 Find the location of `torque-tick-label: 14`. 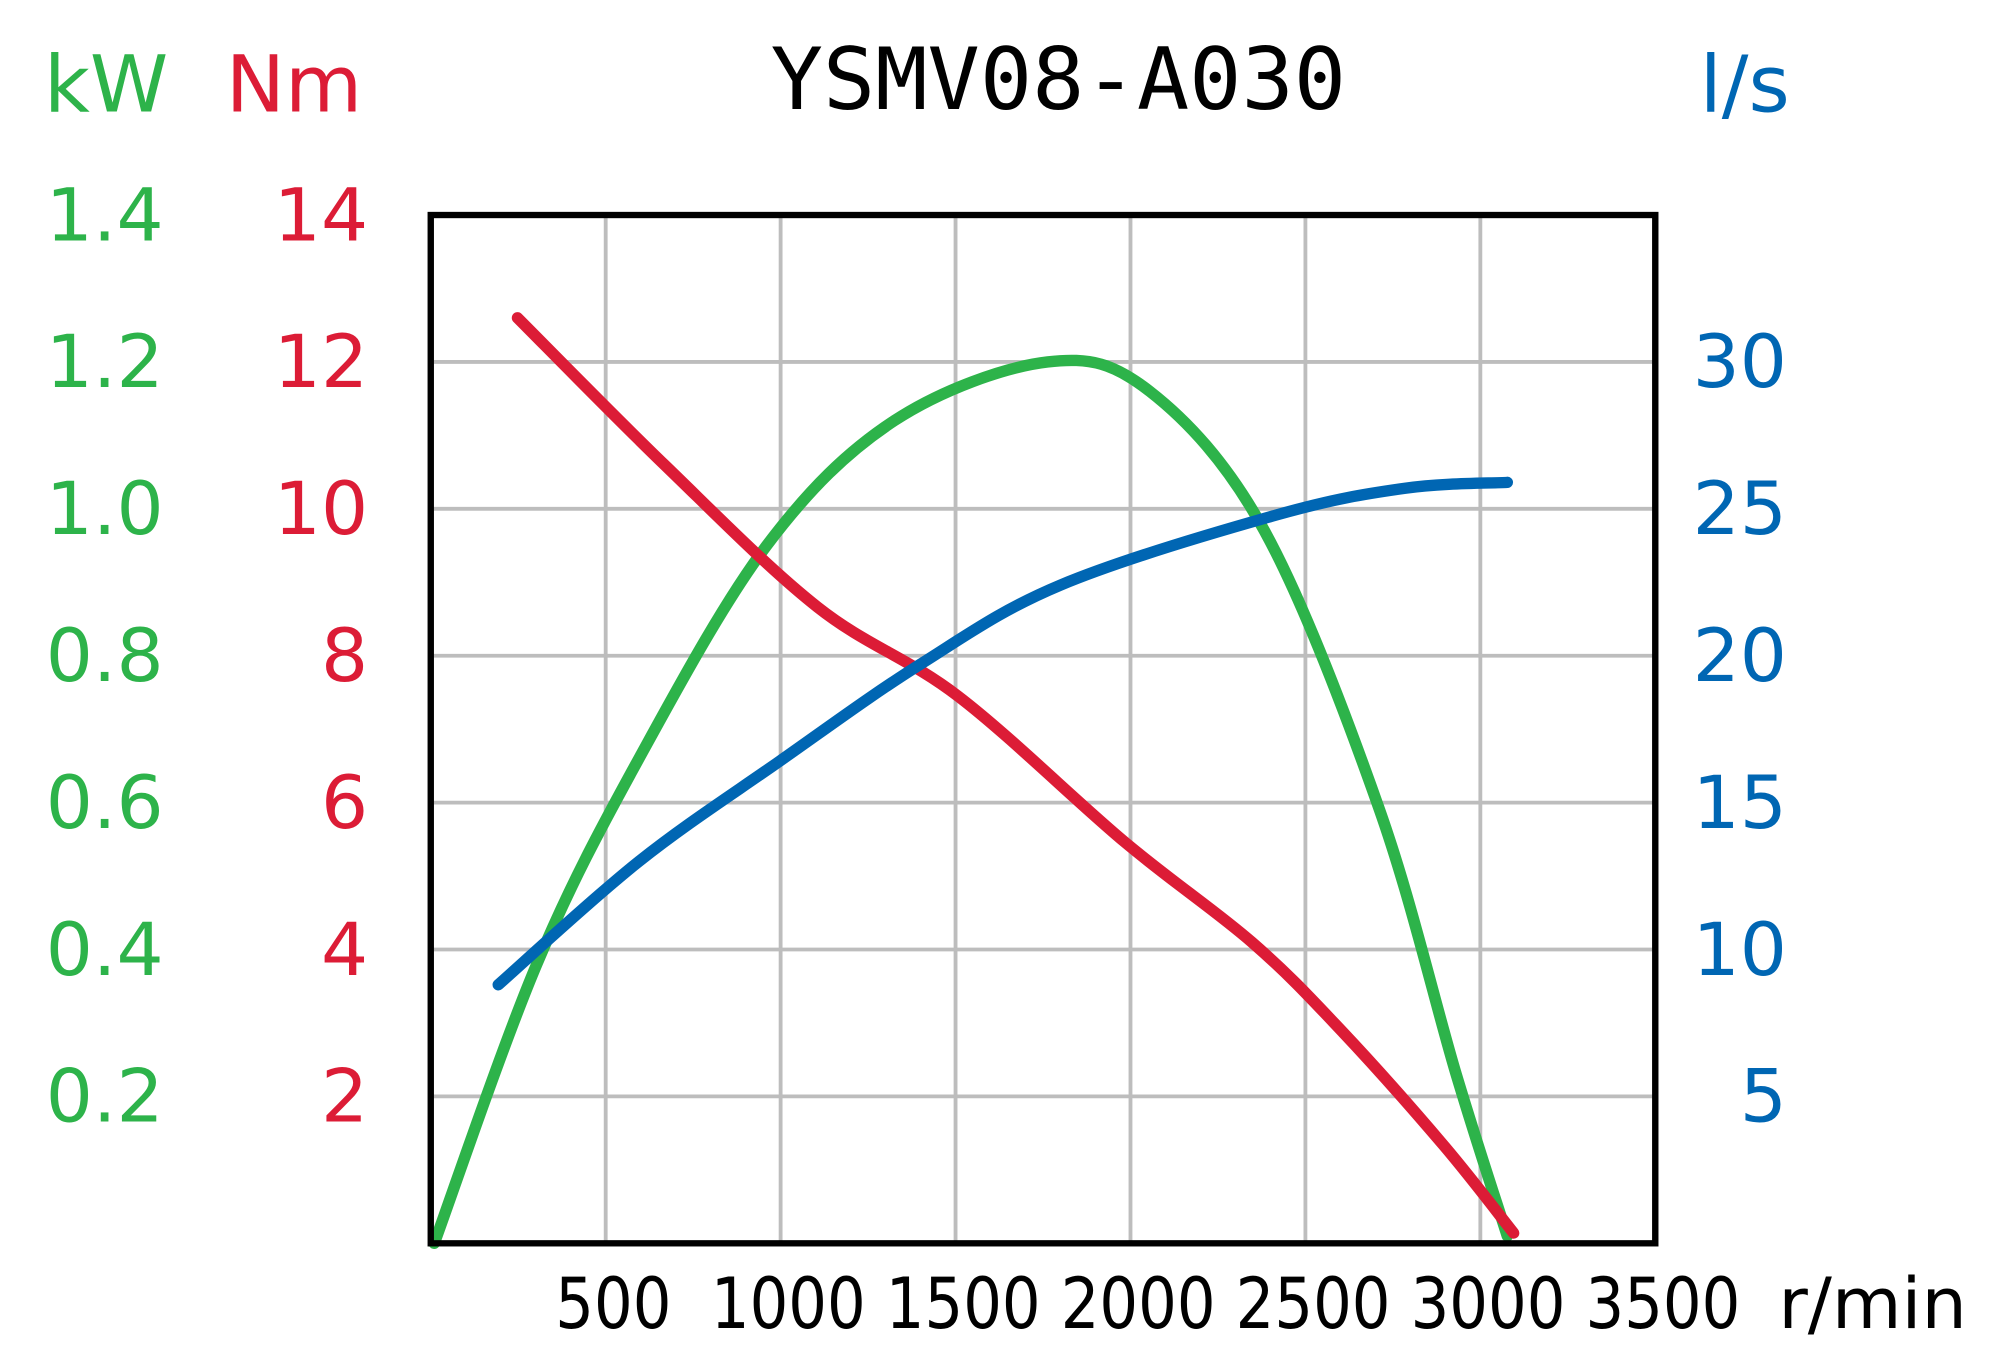

torque-tick-label: 14 is located at coordinates (321, 216).